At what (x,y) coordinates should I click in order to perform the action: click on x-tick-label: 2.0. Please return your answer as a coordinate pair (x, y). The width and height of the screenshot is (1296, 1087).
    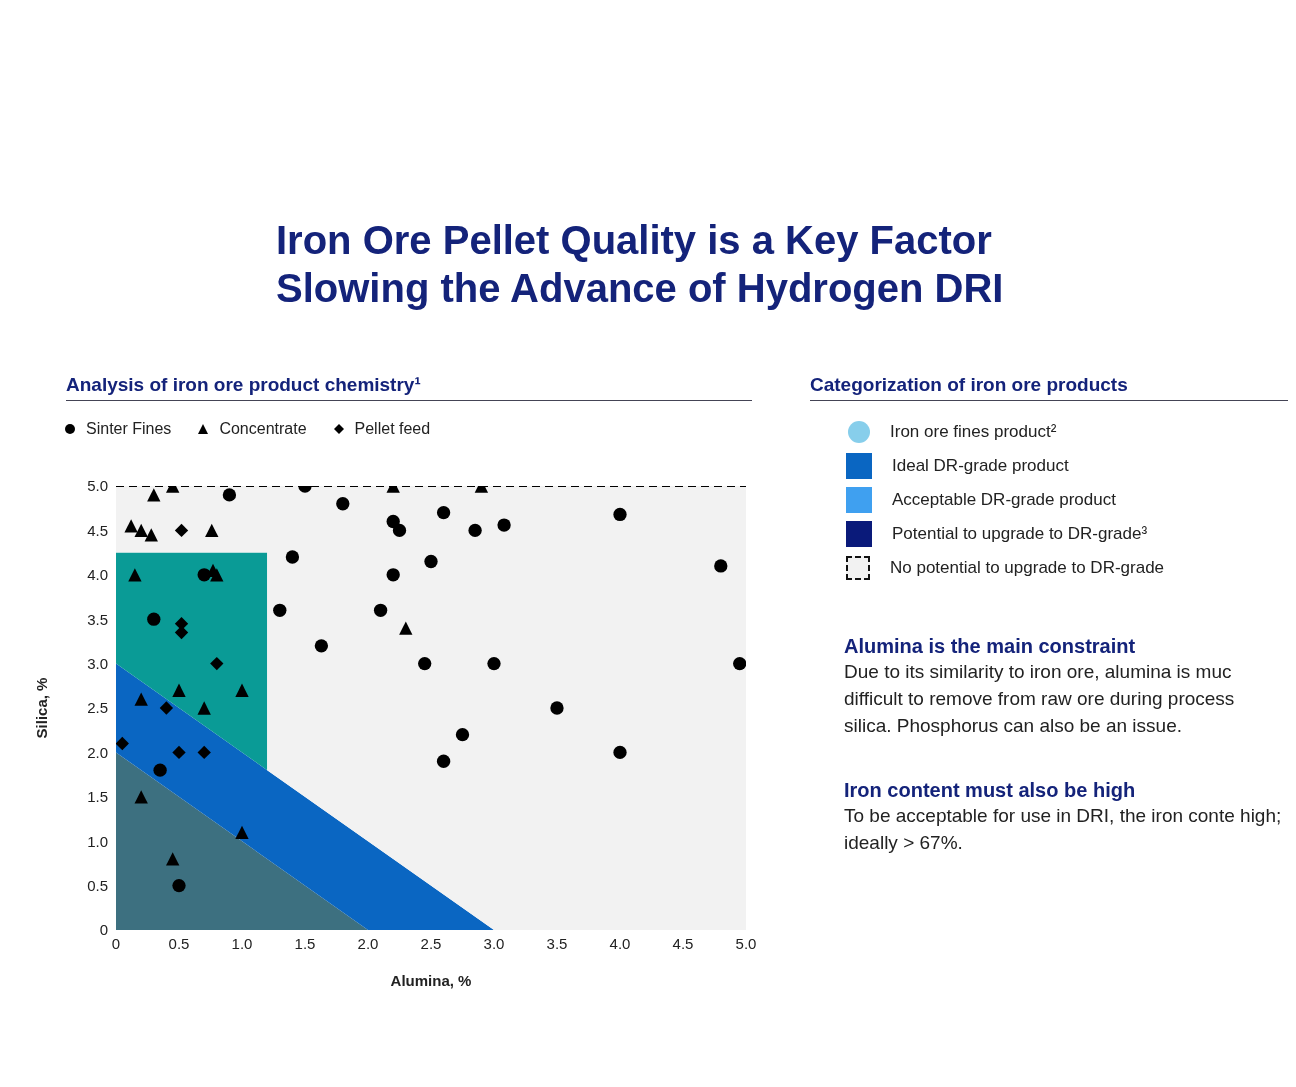
    Looking at the image, I should click on (368, 943).